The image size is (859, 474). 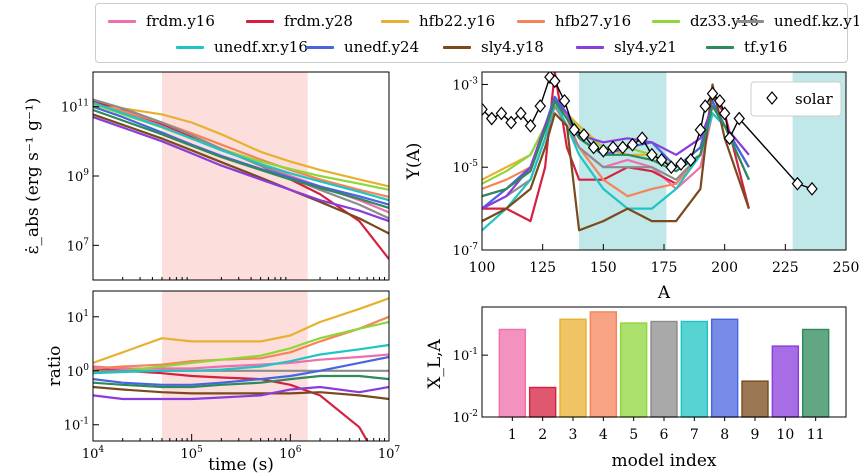 I want to click on y-axis-label: X_L,A, so click(x=435, y=363).